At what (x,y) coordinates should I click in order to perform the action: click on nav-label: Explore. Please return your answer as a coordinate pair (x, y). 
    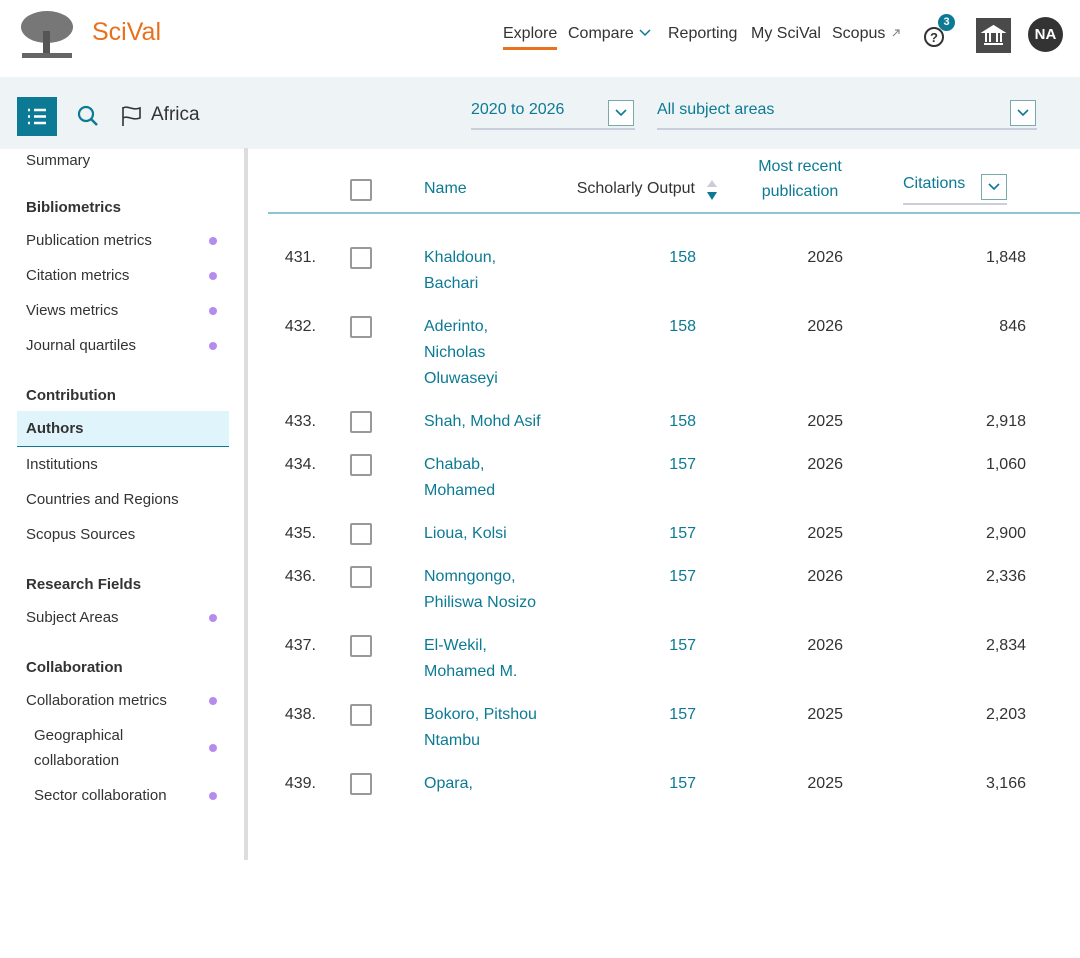
    Looking at the image, I should click on (530, 33).